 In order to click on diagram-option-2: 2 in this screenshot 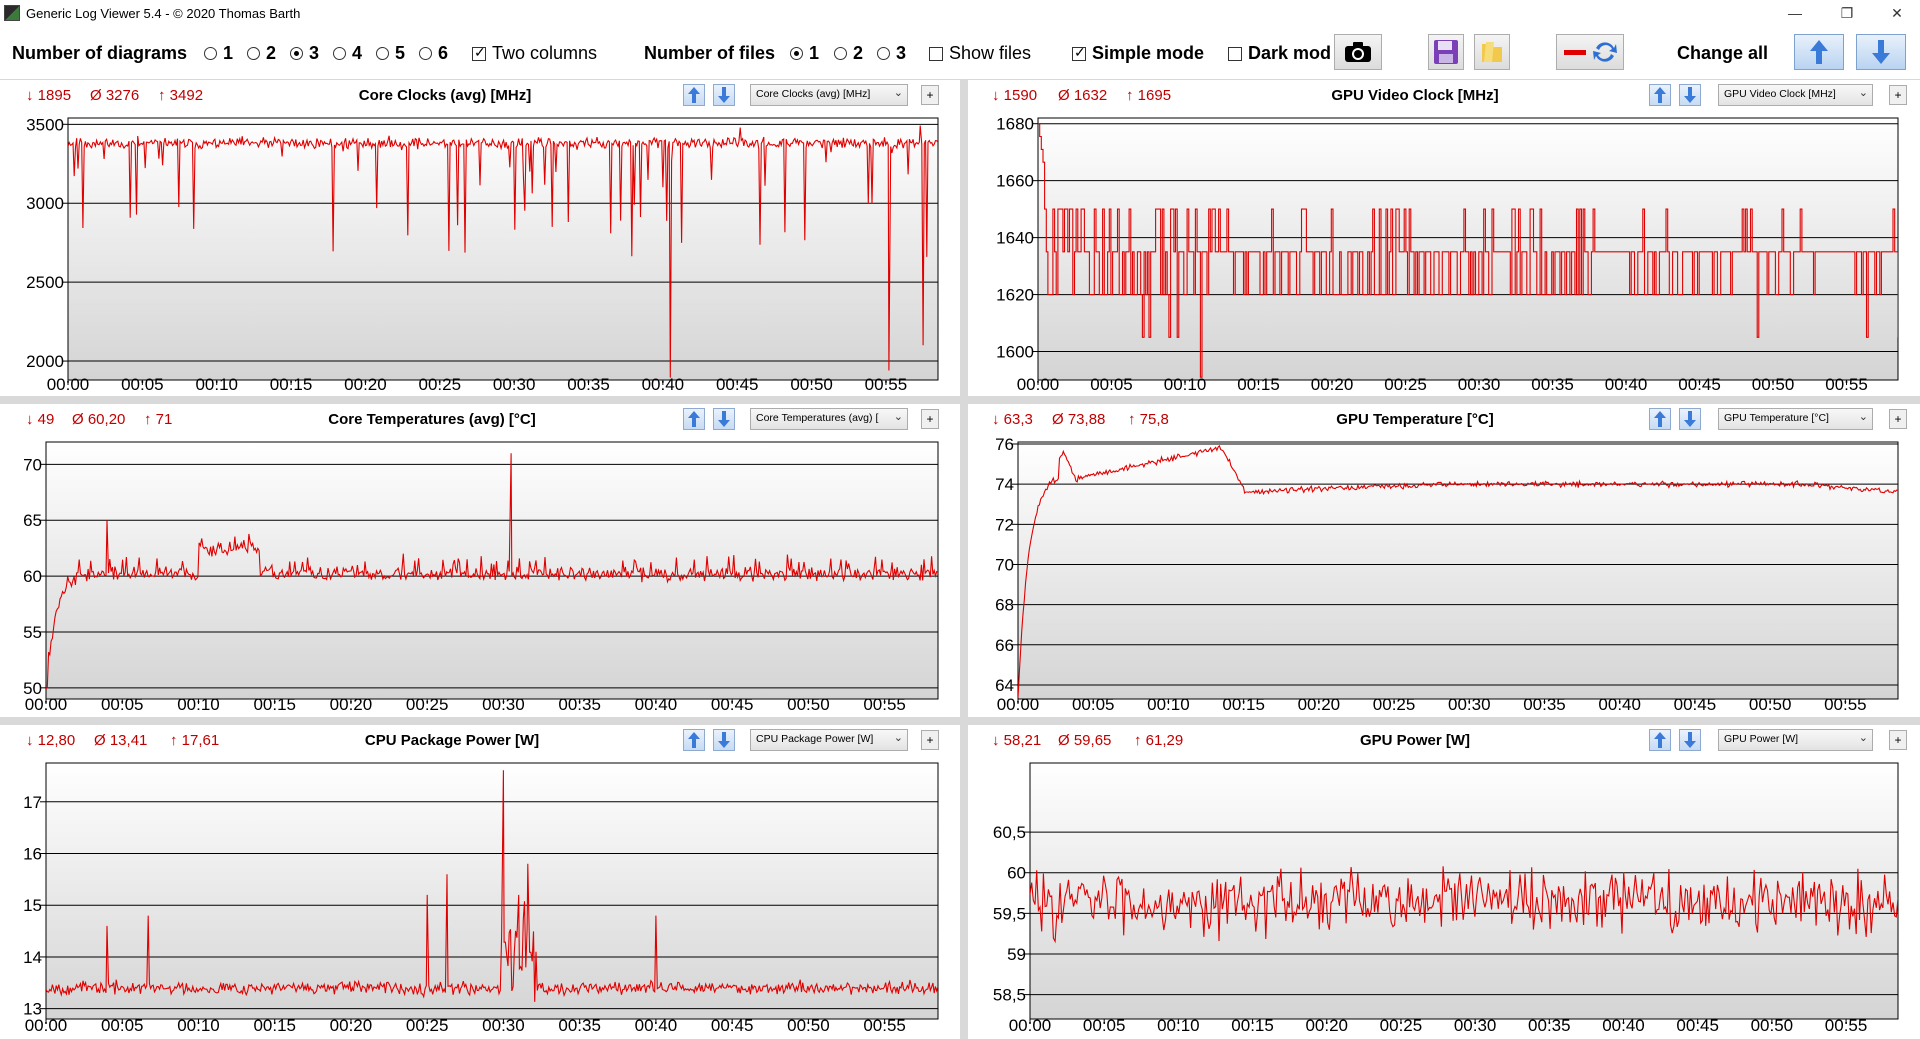, I will do `click(261, 53)`.